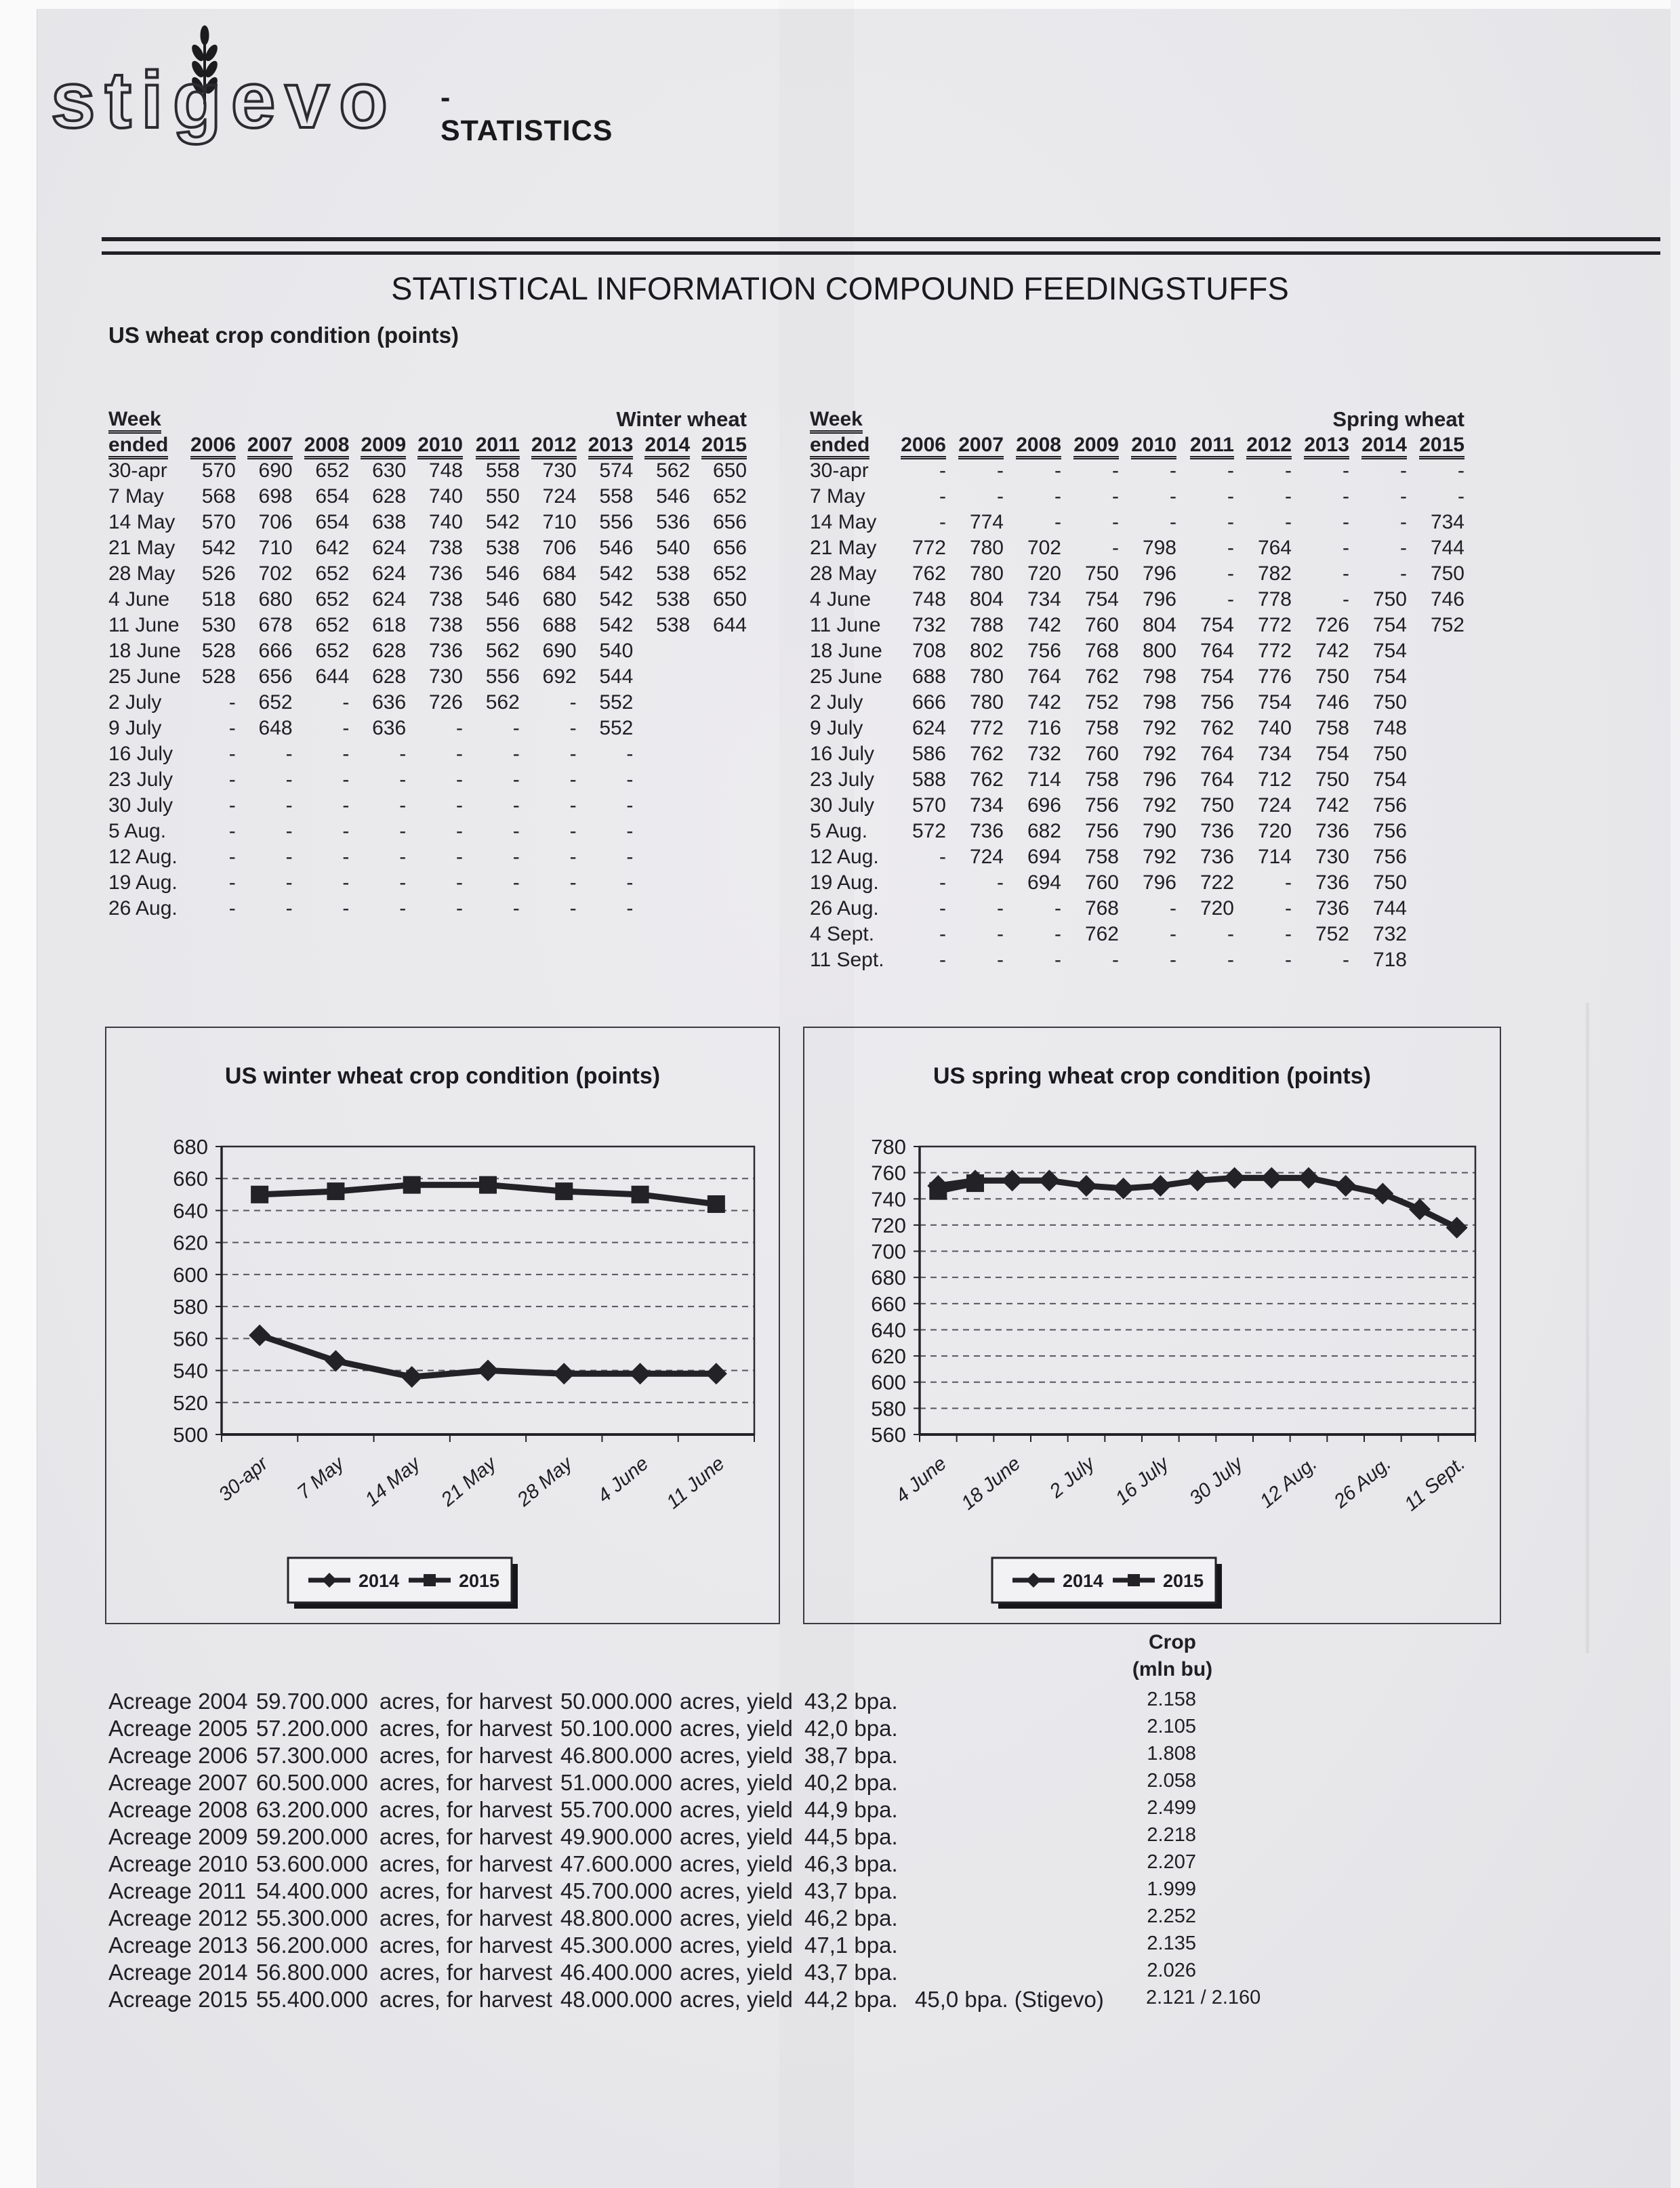 The height and width of the screenshot is (2188, 1680). Describe the element at coordinates (851, 1863) in the screenshot. I see `yield-value: 46,3 bpa.` at that location.